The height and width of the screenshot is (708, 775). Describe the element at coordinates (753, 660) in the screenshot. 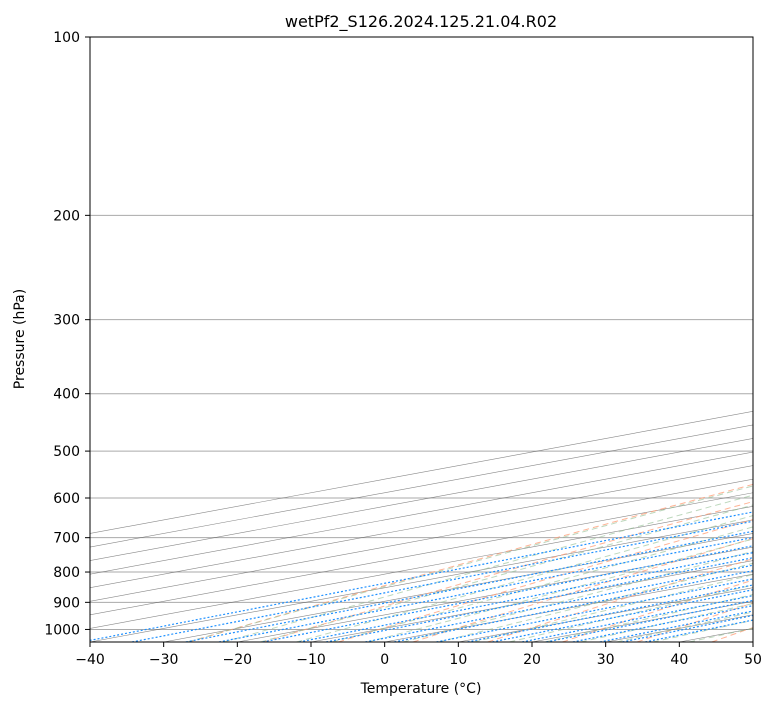

I see `x-tick-label: 50` at that location.